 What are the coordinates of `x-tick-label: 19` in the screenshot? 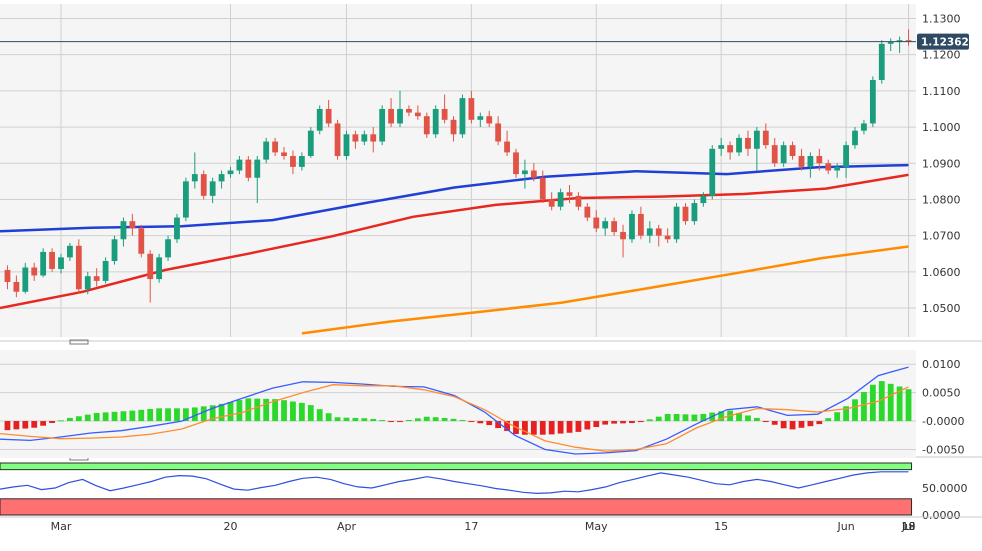 It's located at (909, 526).